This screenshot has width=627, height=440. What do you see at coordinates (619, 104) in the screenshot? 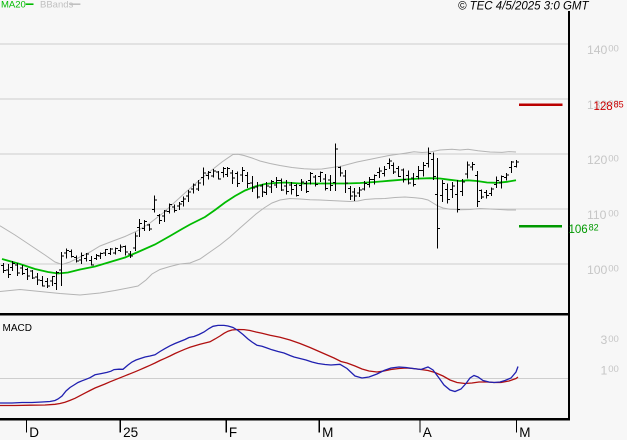
I see `svg-text: 85` at bounding box center [619, 104].